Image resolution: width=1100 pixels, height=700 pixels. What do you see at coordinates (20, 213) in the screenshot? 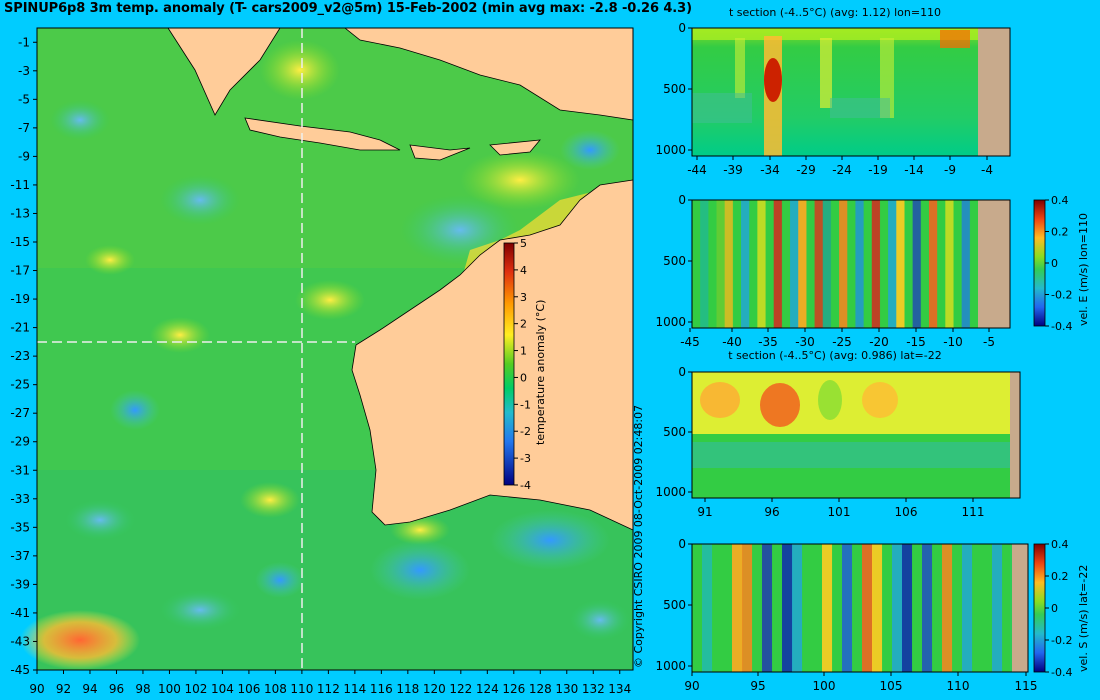
I see `map-y-tick-label: -13` at bounding box center [20, 213].